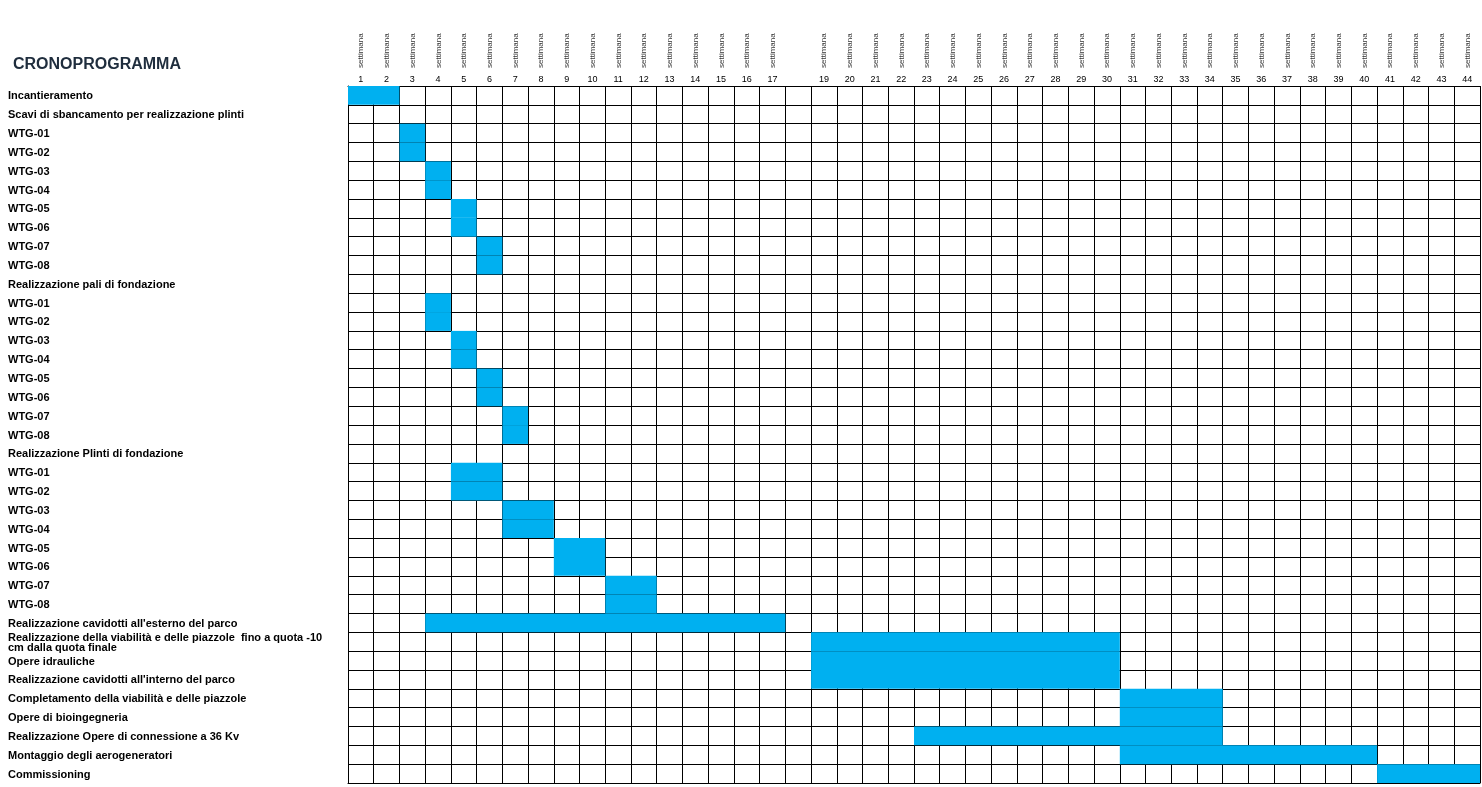  What do you see at coordinates (1467, 78) in the screenshot?
I see `x-tick-label: 44` at bounding box center [1467, 78].